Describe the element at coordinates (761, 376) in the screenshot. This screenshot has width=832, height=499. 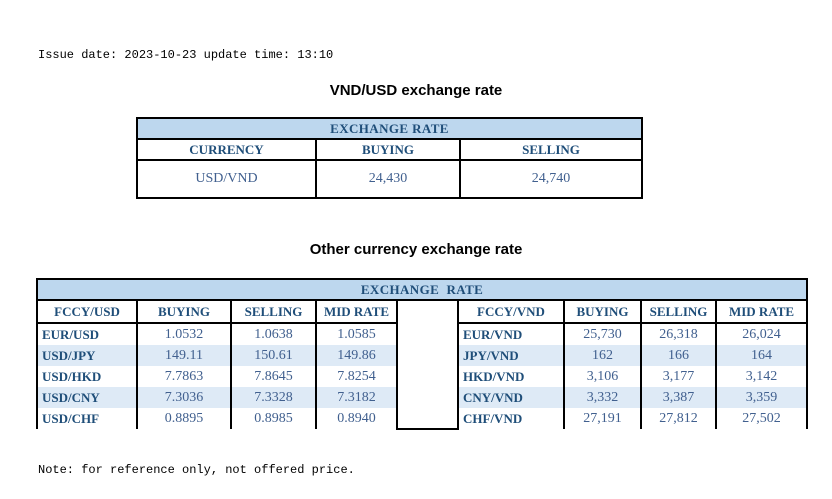
I see `mid-rate-cell: 3,142` at that location.